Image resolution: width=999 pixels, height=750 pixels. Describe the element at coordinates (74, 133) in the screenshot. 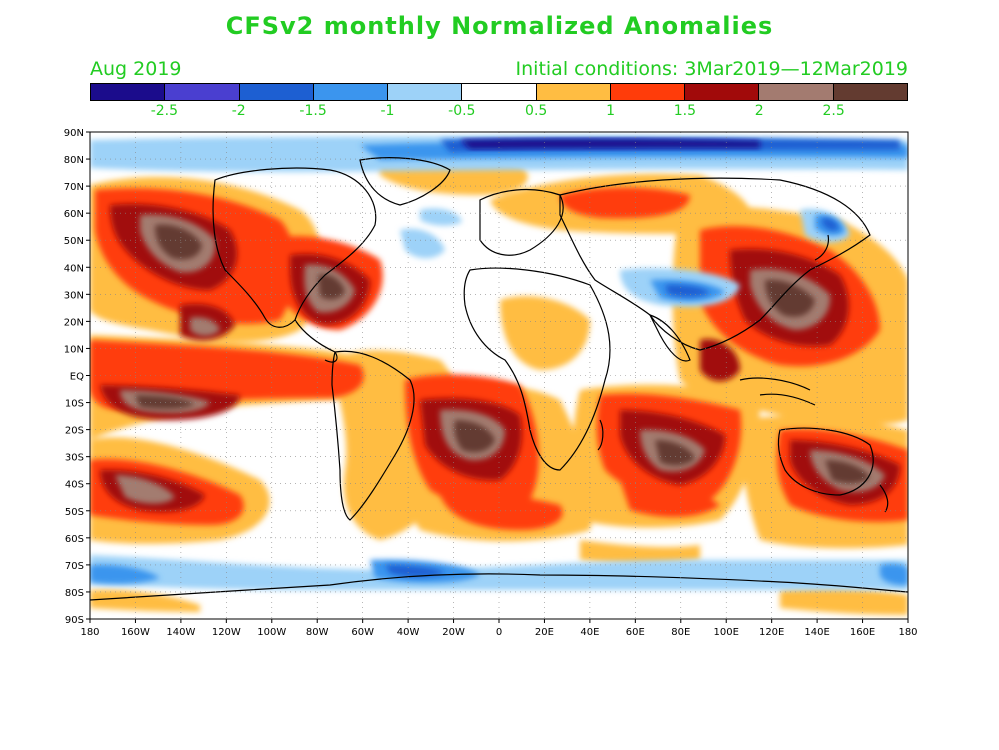

I see `latitude-label: 90N` at that location.